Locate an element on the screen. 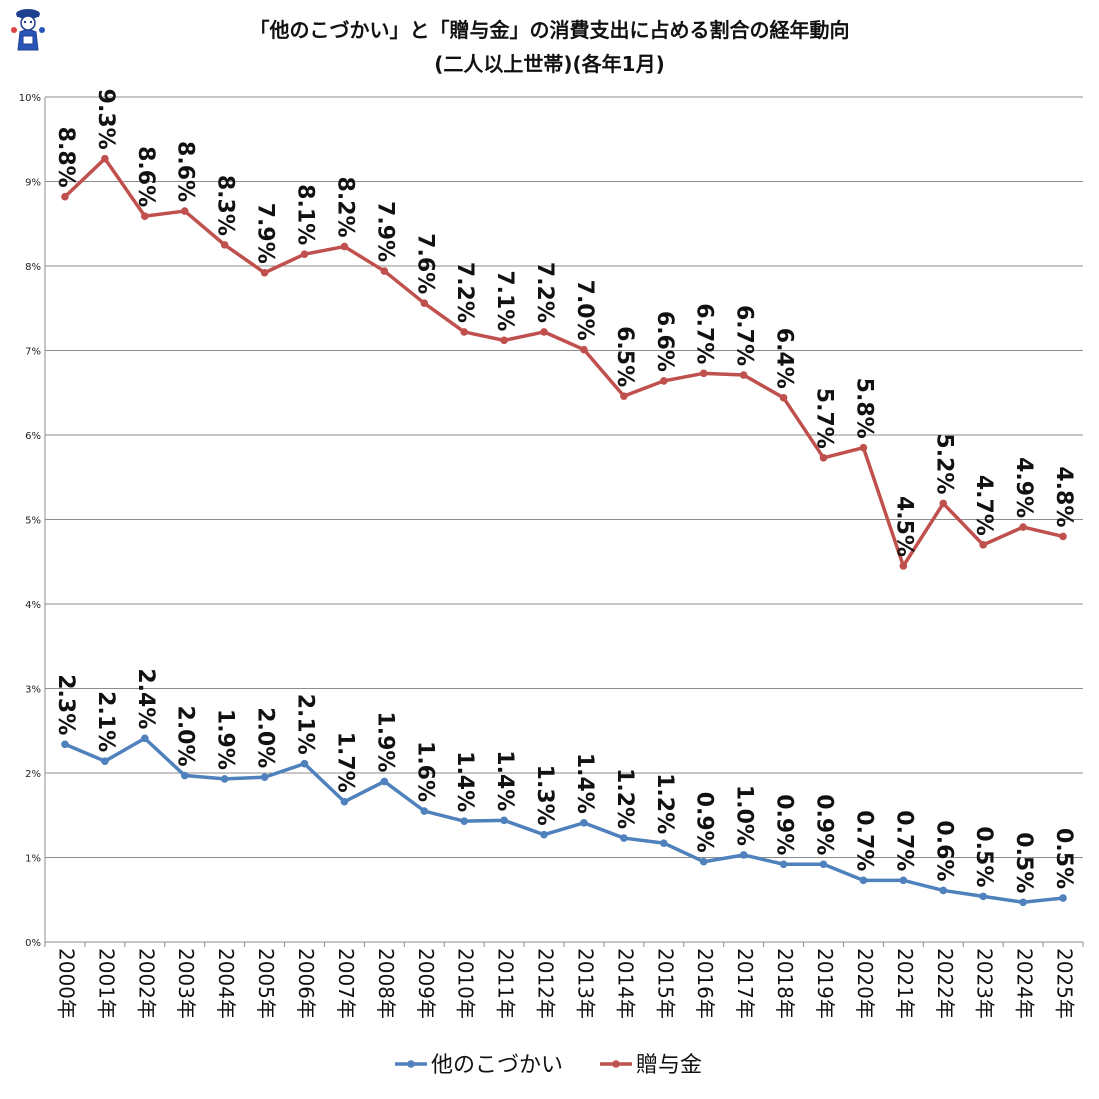  data-label: 2.3% is located at coordinates (65, 704).